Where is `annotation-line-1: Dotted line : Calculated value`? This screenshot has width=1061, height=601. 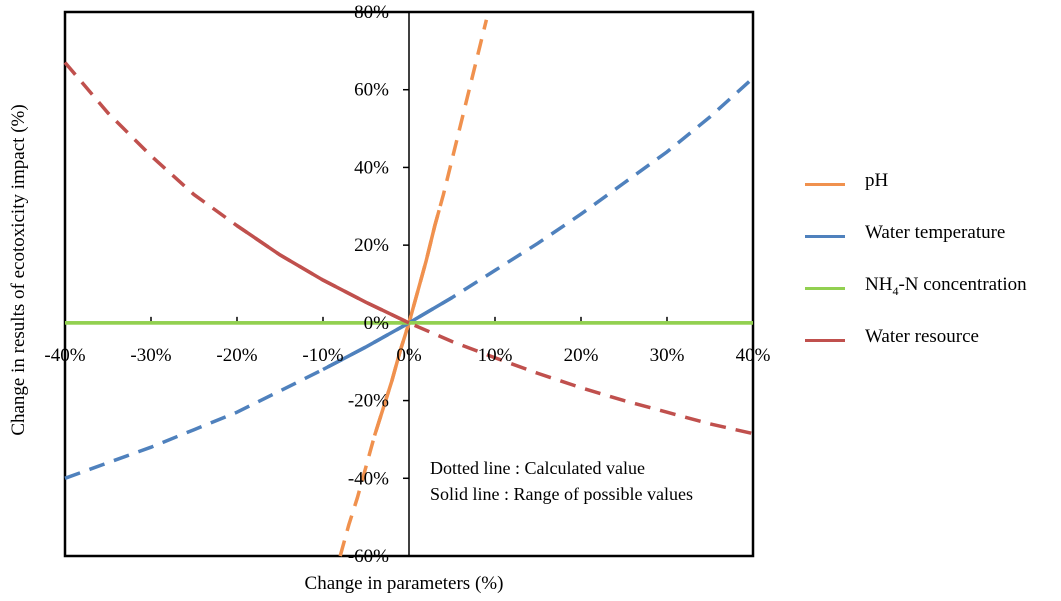
annotation-line-1: Dotted line : Calculated value is located at coordinates (537, 468).